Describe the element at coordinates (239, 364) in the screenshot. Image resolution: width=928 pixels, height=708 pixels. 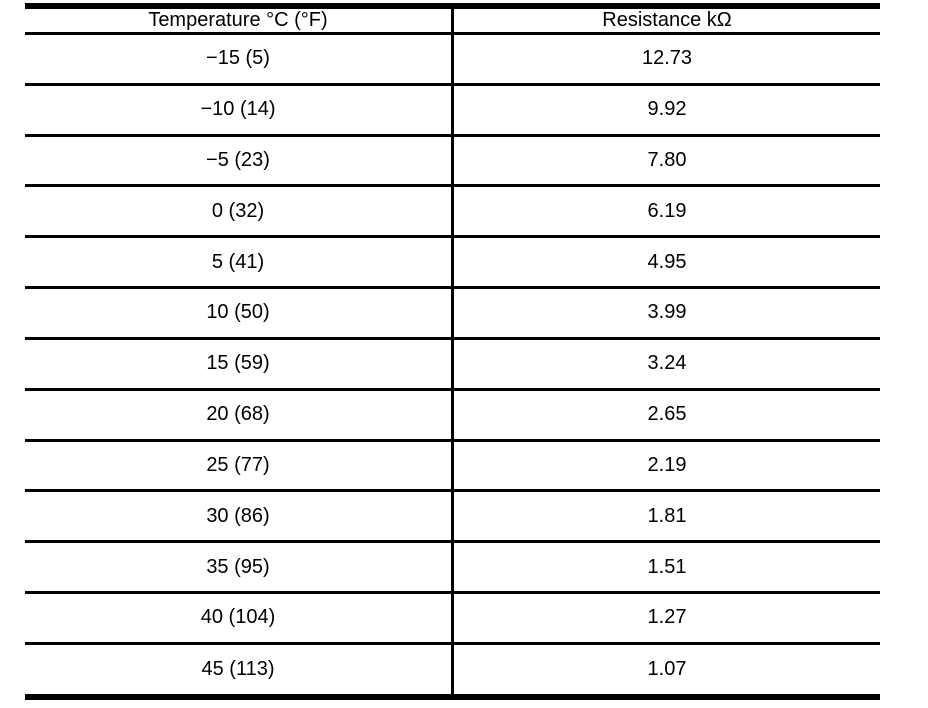
I see `temperature-cell: 15 (59)` at that location.